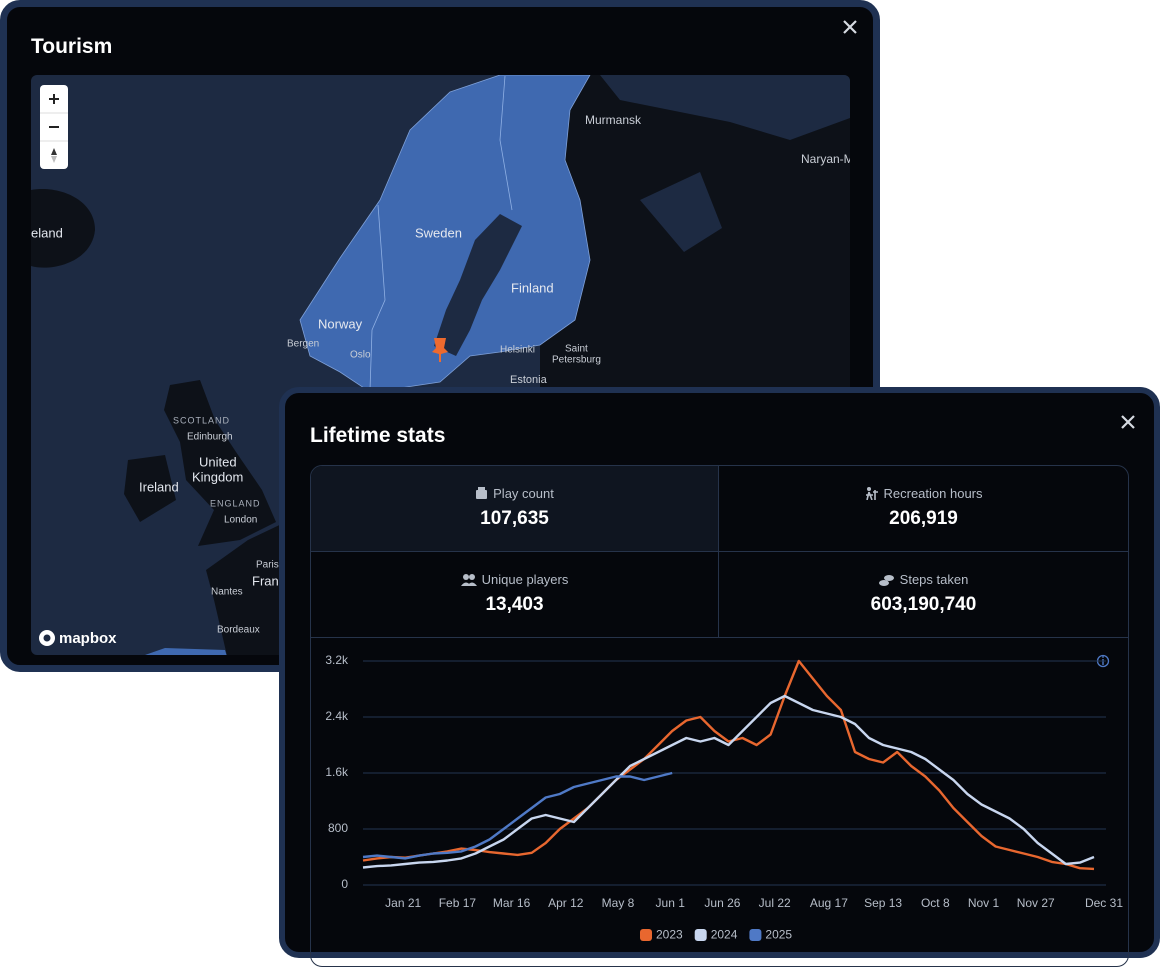  I want to click on map-label: Petersburg, so click(576, 360).